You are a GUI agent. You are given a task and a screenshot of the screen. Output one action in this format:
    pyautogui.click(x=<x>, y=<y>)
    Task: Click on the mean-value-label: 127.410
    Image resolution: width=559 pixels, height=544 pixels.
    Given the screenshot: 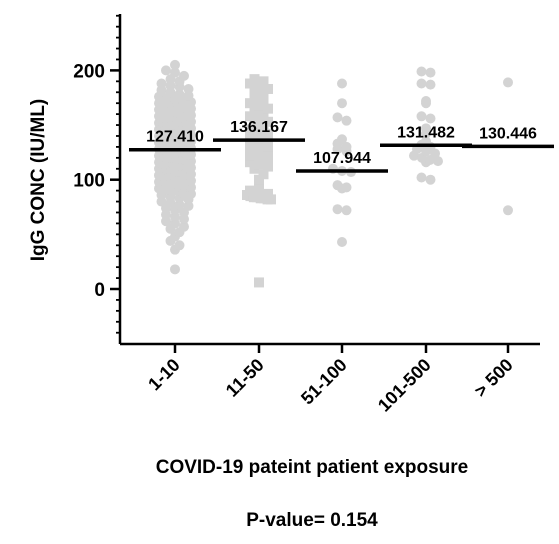 What is the action you would take?
    pyautogui.click(x=175, y=137)
    